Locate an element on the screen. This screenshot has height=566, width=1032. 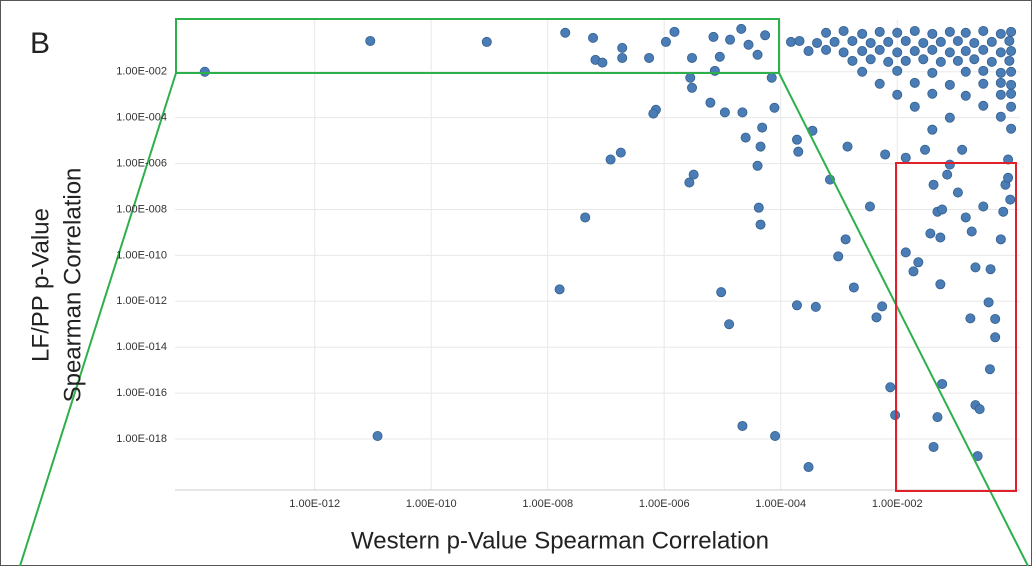
y-axis-label: LF/PP p-Value is located at coordinates (40, 285).